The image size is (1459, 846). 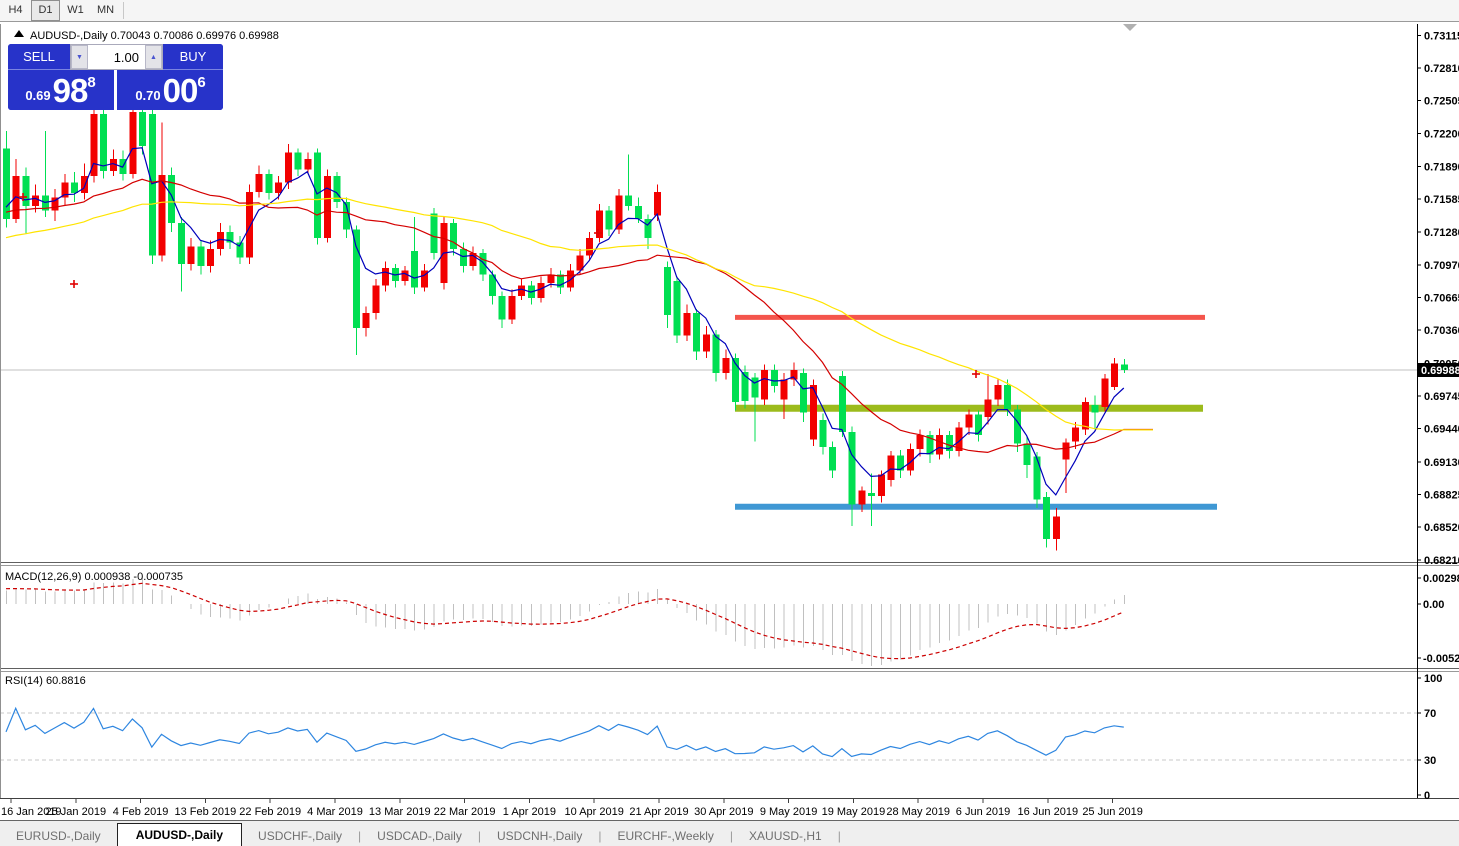 I want to click on volume-increase-button: ▲, so click(x=153, y=57).